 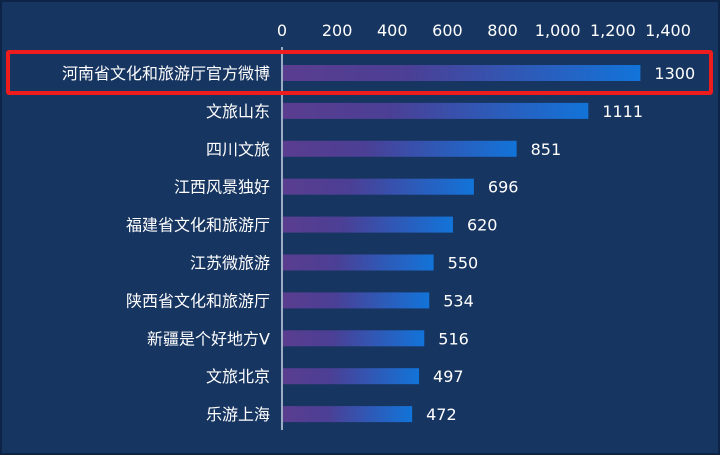 What do you see at coordinates (503, 187) in the screenshot?
I see `value-label: 696` at bounding box center [503, 187].